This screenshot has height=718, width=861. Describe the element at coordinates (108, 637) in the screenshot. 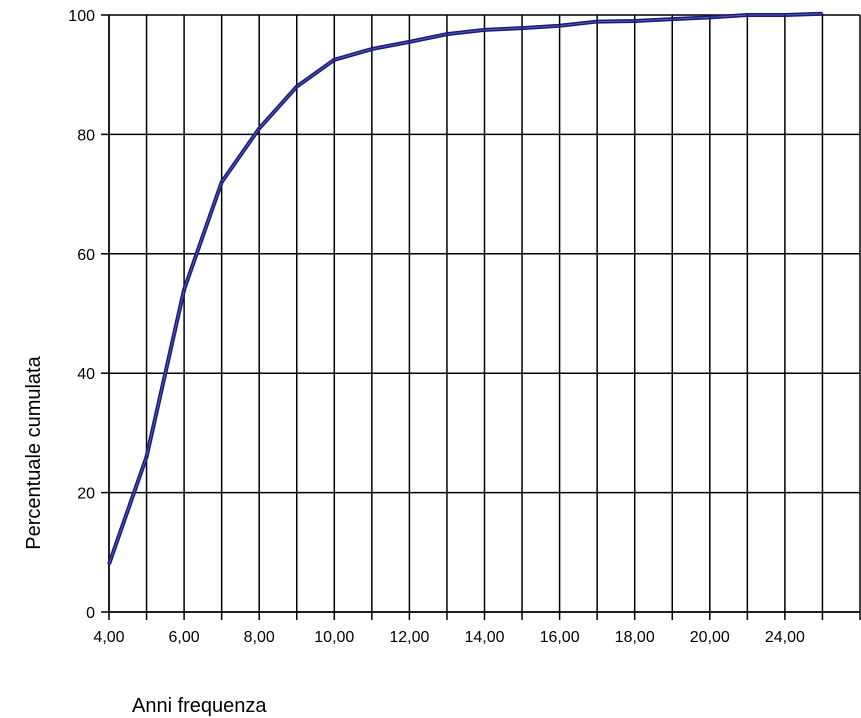

I see `x-tick-label: 4,00` at that location.